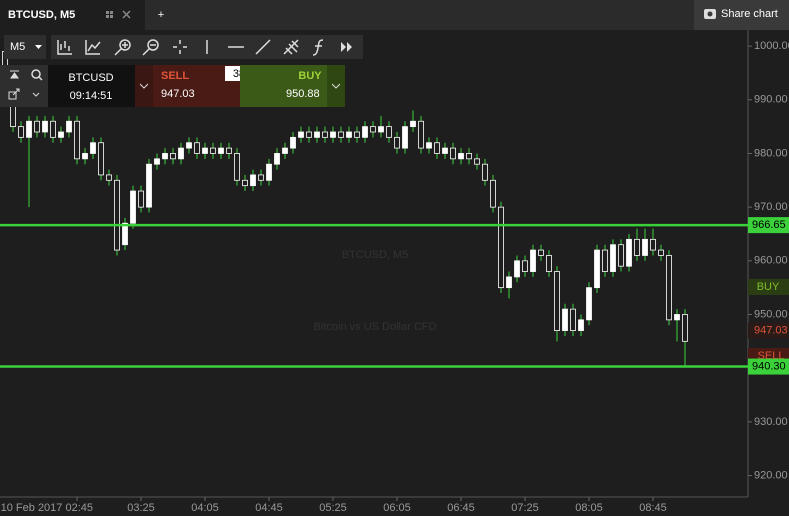 This screenshot has width=789, height=516. What do you see at coordinates (180, 47) in the screenshot?
I see `tool-crosshair` at bounding box center [180, 47].